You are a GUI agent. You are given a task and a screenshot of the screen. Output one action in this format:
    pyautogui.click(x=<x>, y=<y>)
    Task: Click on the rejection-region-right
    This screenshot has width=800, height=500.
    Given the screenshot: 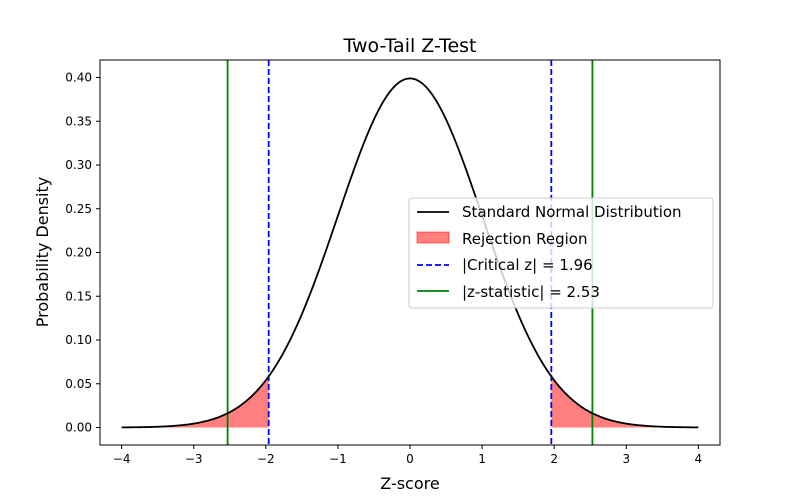 What is the action you would take?
    pyautogui.click(x=625, y=402)
    